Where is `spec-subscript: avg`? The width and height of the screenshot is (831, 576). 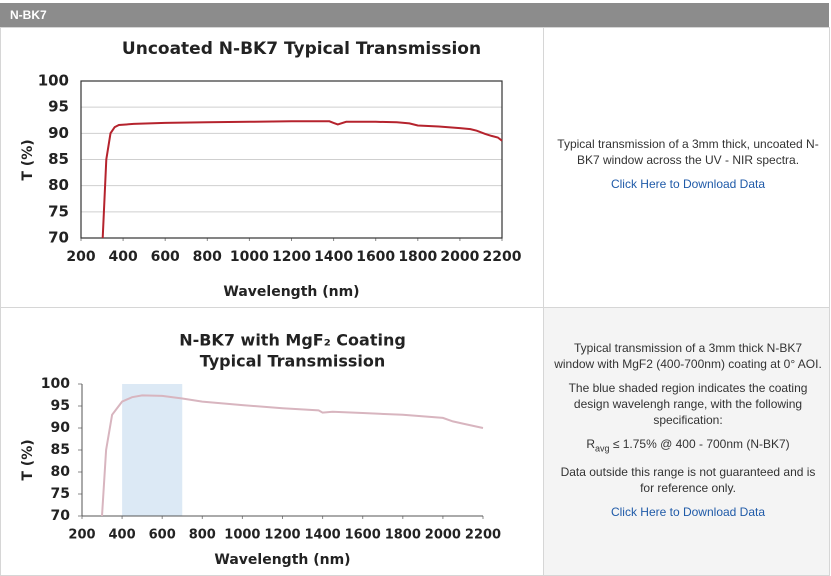 spec-subscript: avg is located at coordinates (602, 448).